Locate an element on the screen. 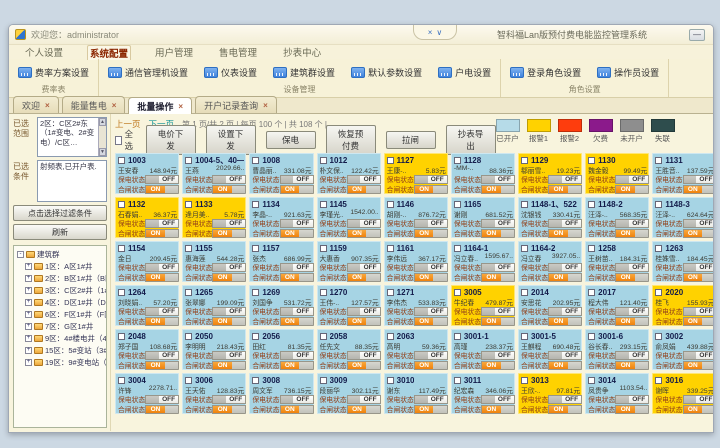  tab-3: 开户记录查询 × is located at coordinates (236, 104).